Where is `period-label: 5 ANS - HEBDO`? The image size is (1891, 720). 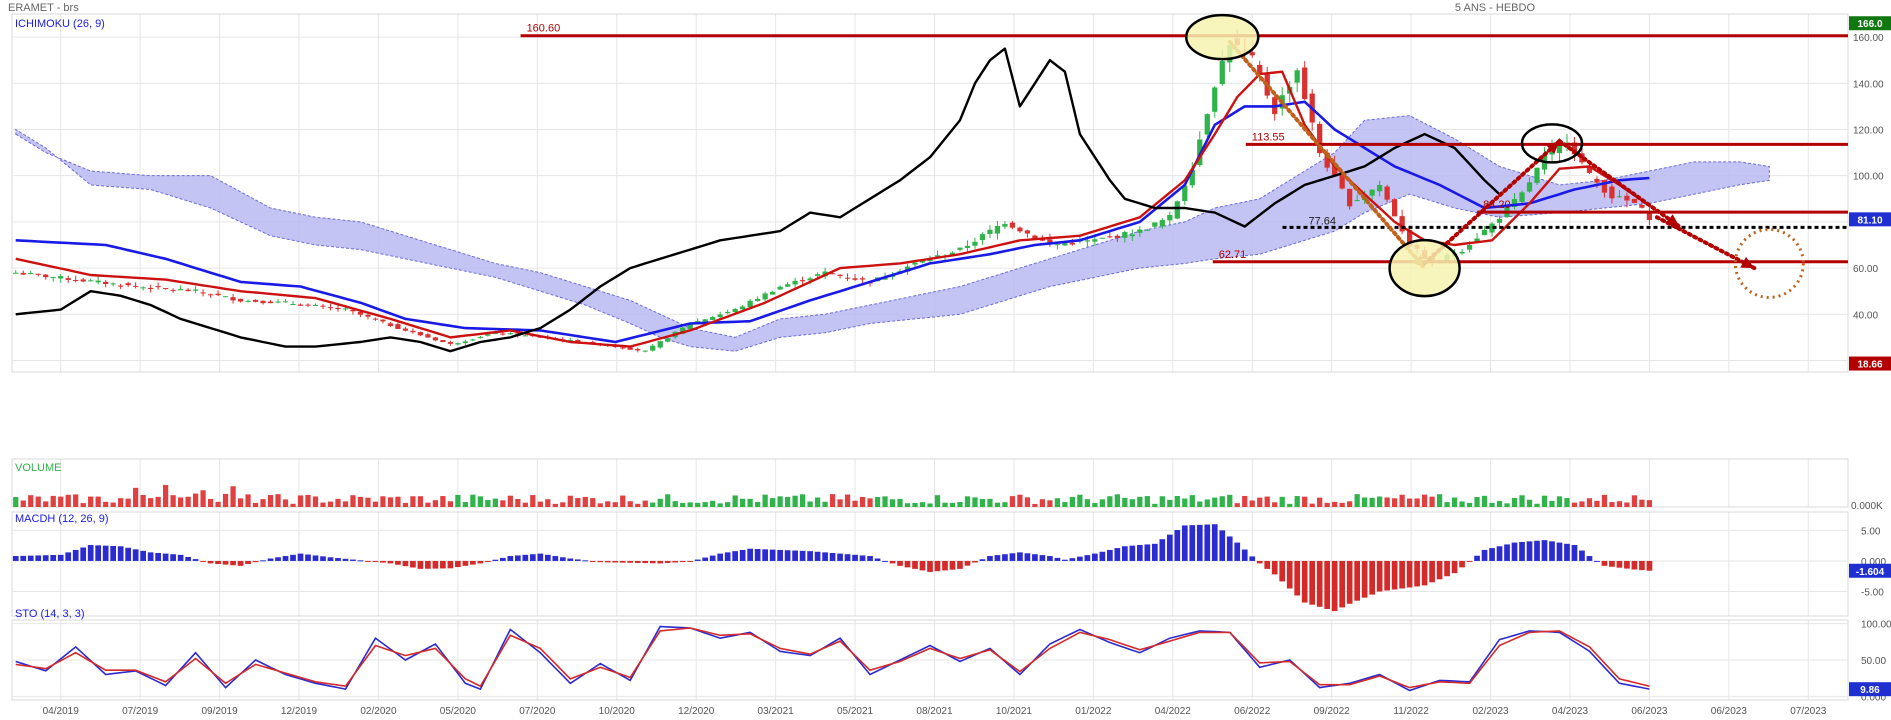 period-label: 5 ANS - HEBDO is located at coordinates (1494, 8).